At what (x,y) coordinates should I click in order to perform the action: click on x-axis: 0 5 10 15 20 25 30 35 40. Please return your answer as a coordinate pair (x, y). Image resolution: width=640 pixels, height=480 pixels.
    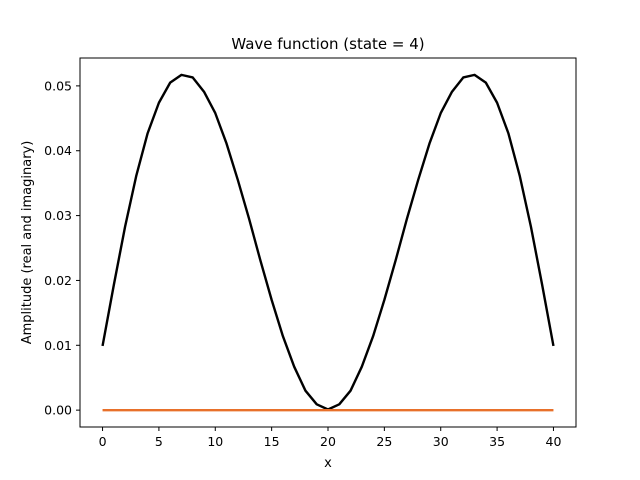
    Looking at the image, I should click on (330, 438).